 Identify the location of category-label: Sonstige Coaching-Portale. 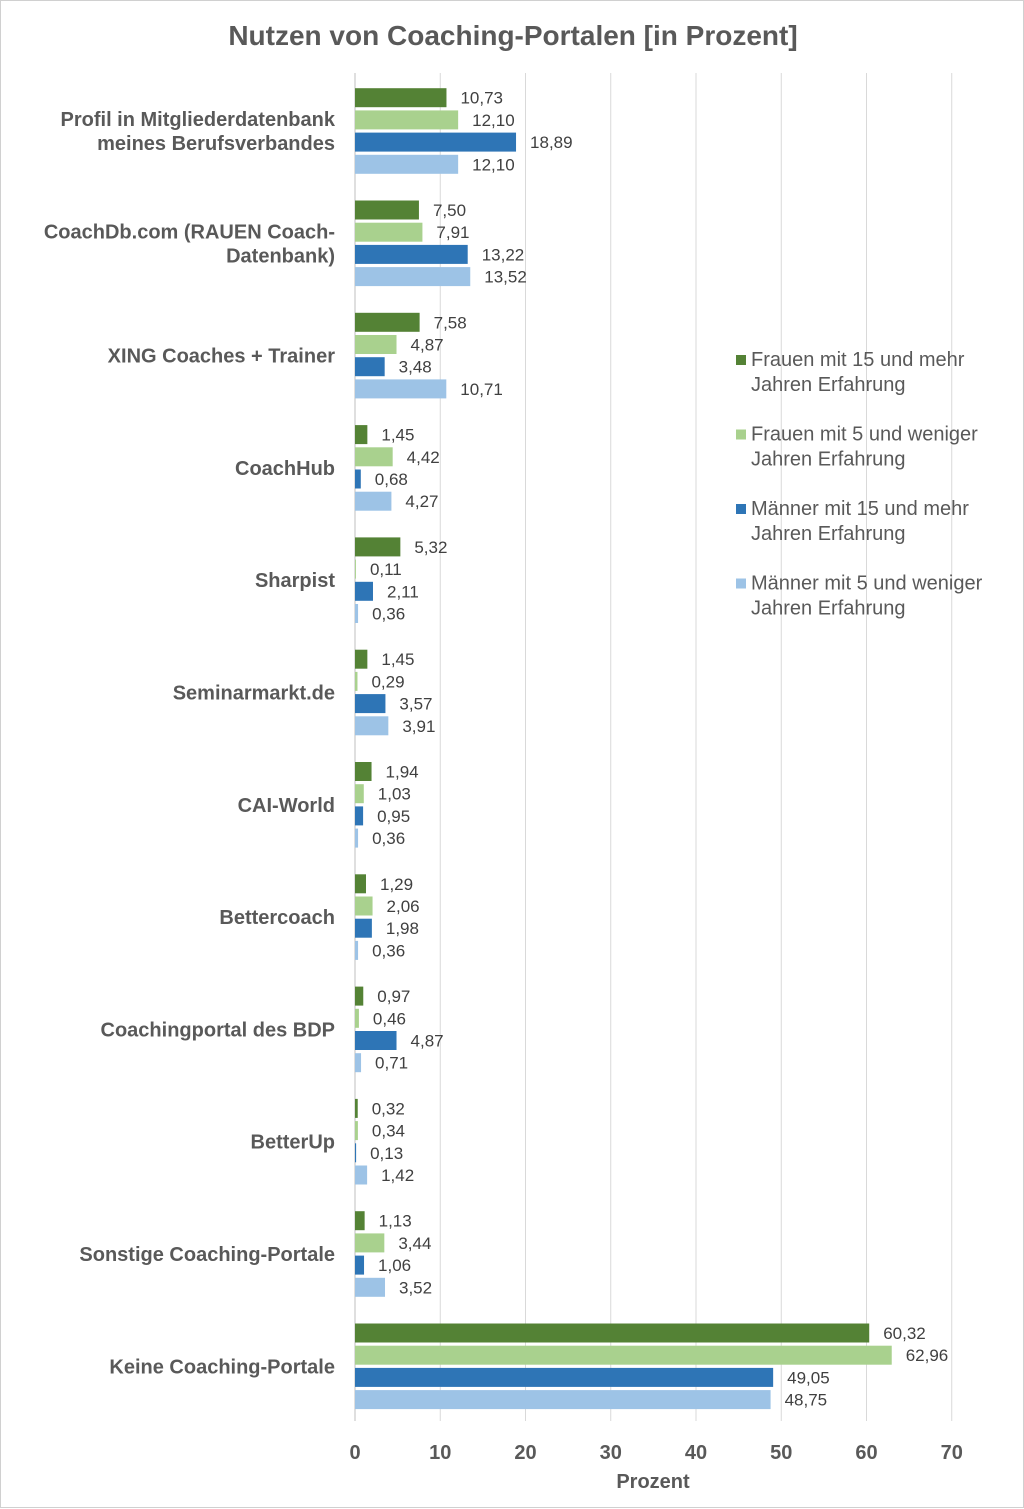
(207, 1255).